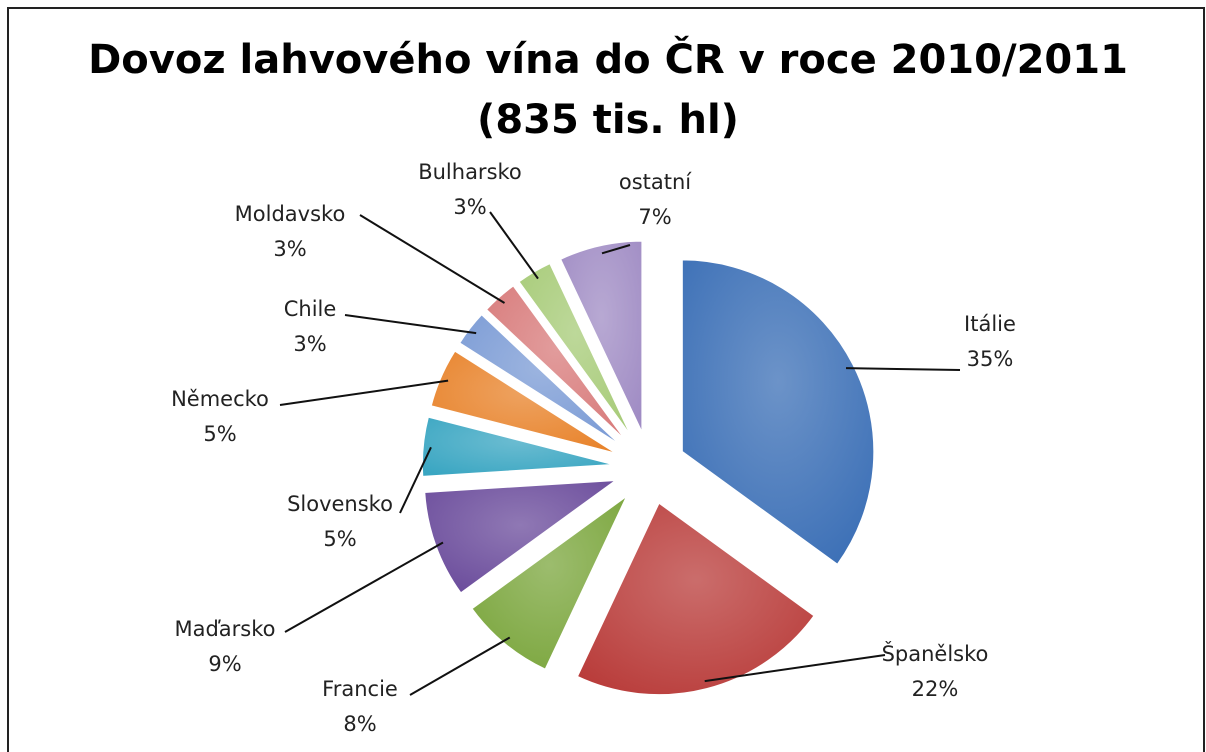 The width and height of the screenshot is (1206, 752). What do you see at coordinates (360, 689) in the screenshot?
I see `category-label: Francie` at bounding box center [360, 689].